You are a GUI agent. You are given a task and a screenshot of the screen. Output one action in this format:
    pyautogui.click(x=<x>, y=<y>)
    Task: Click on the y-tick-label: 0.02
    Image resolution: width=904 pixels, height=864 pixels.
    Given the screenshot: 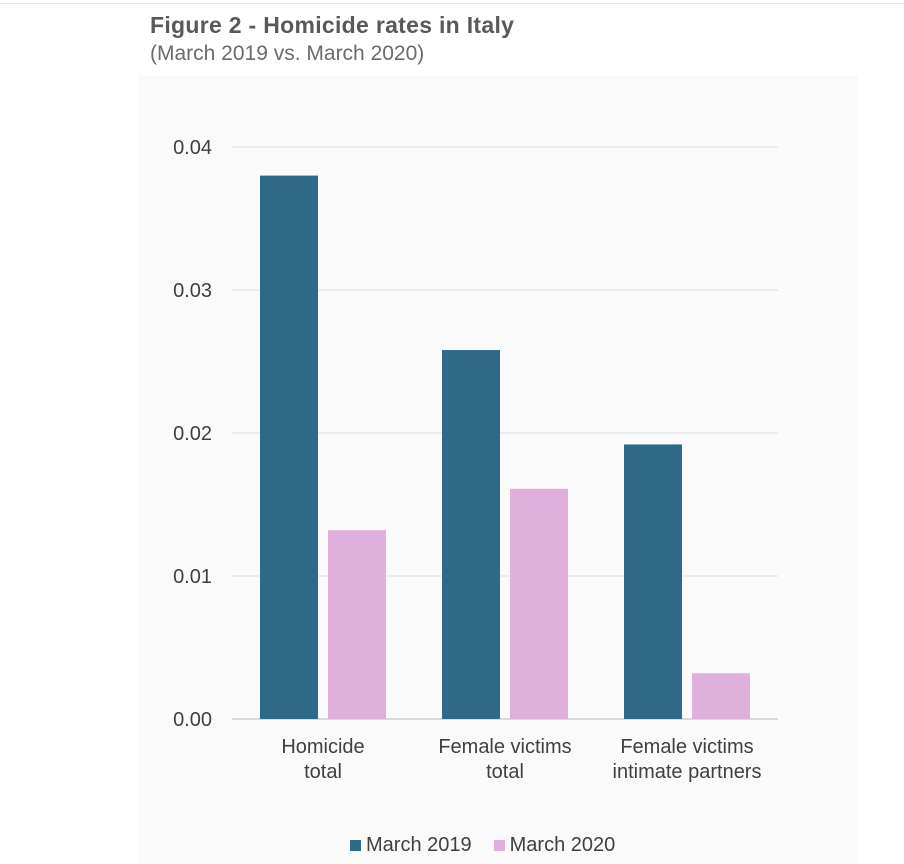 What is the action you would take?
    pyautogui.click(x=192, y=434)
    